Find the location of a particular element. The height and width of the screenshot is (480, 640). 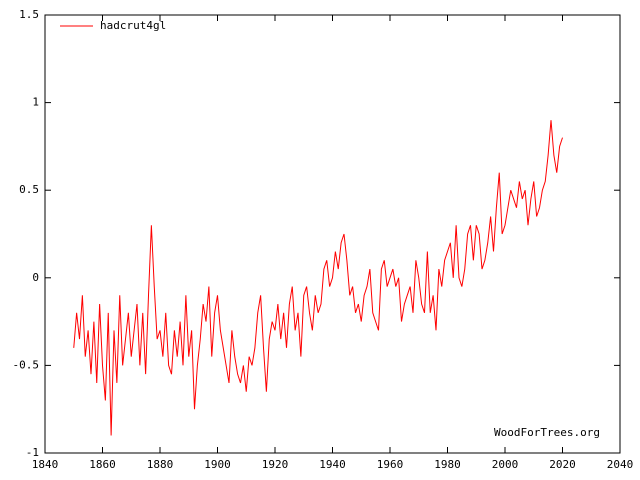

x-tick-label: 1880 is located at coordinates (160, 464).